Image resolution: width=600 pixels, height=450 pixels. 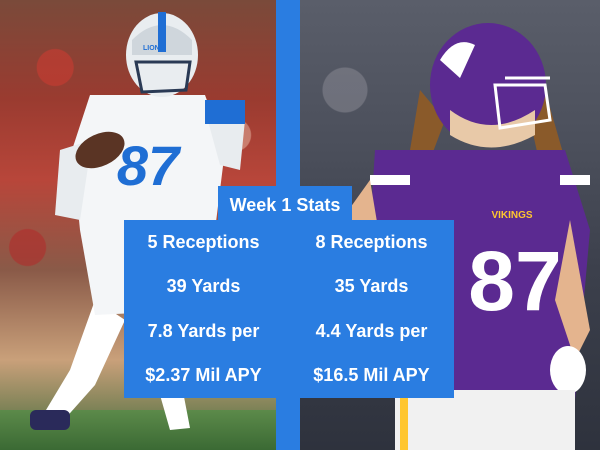 I want to click on stats-title: Week 1 Stats, so click(x=285, y=204).